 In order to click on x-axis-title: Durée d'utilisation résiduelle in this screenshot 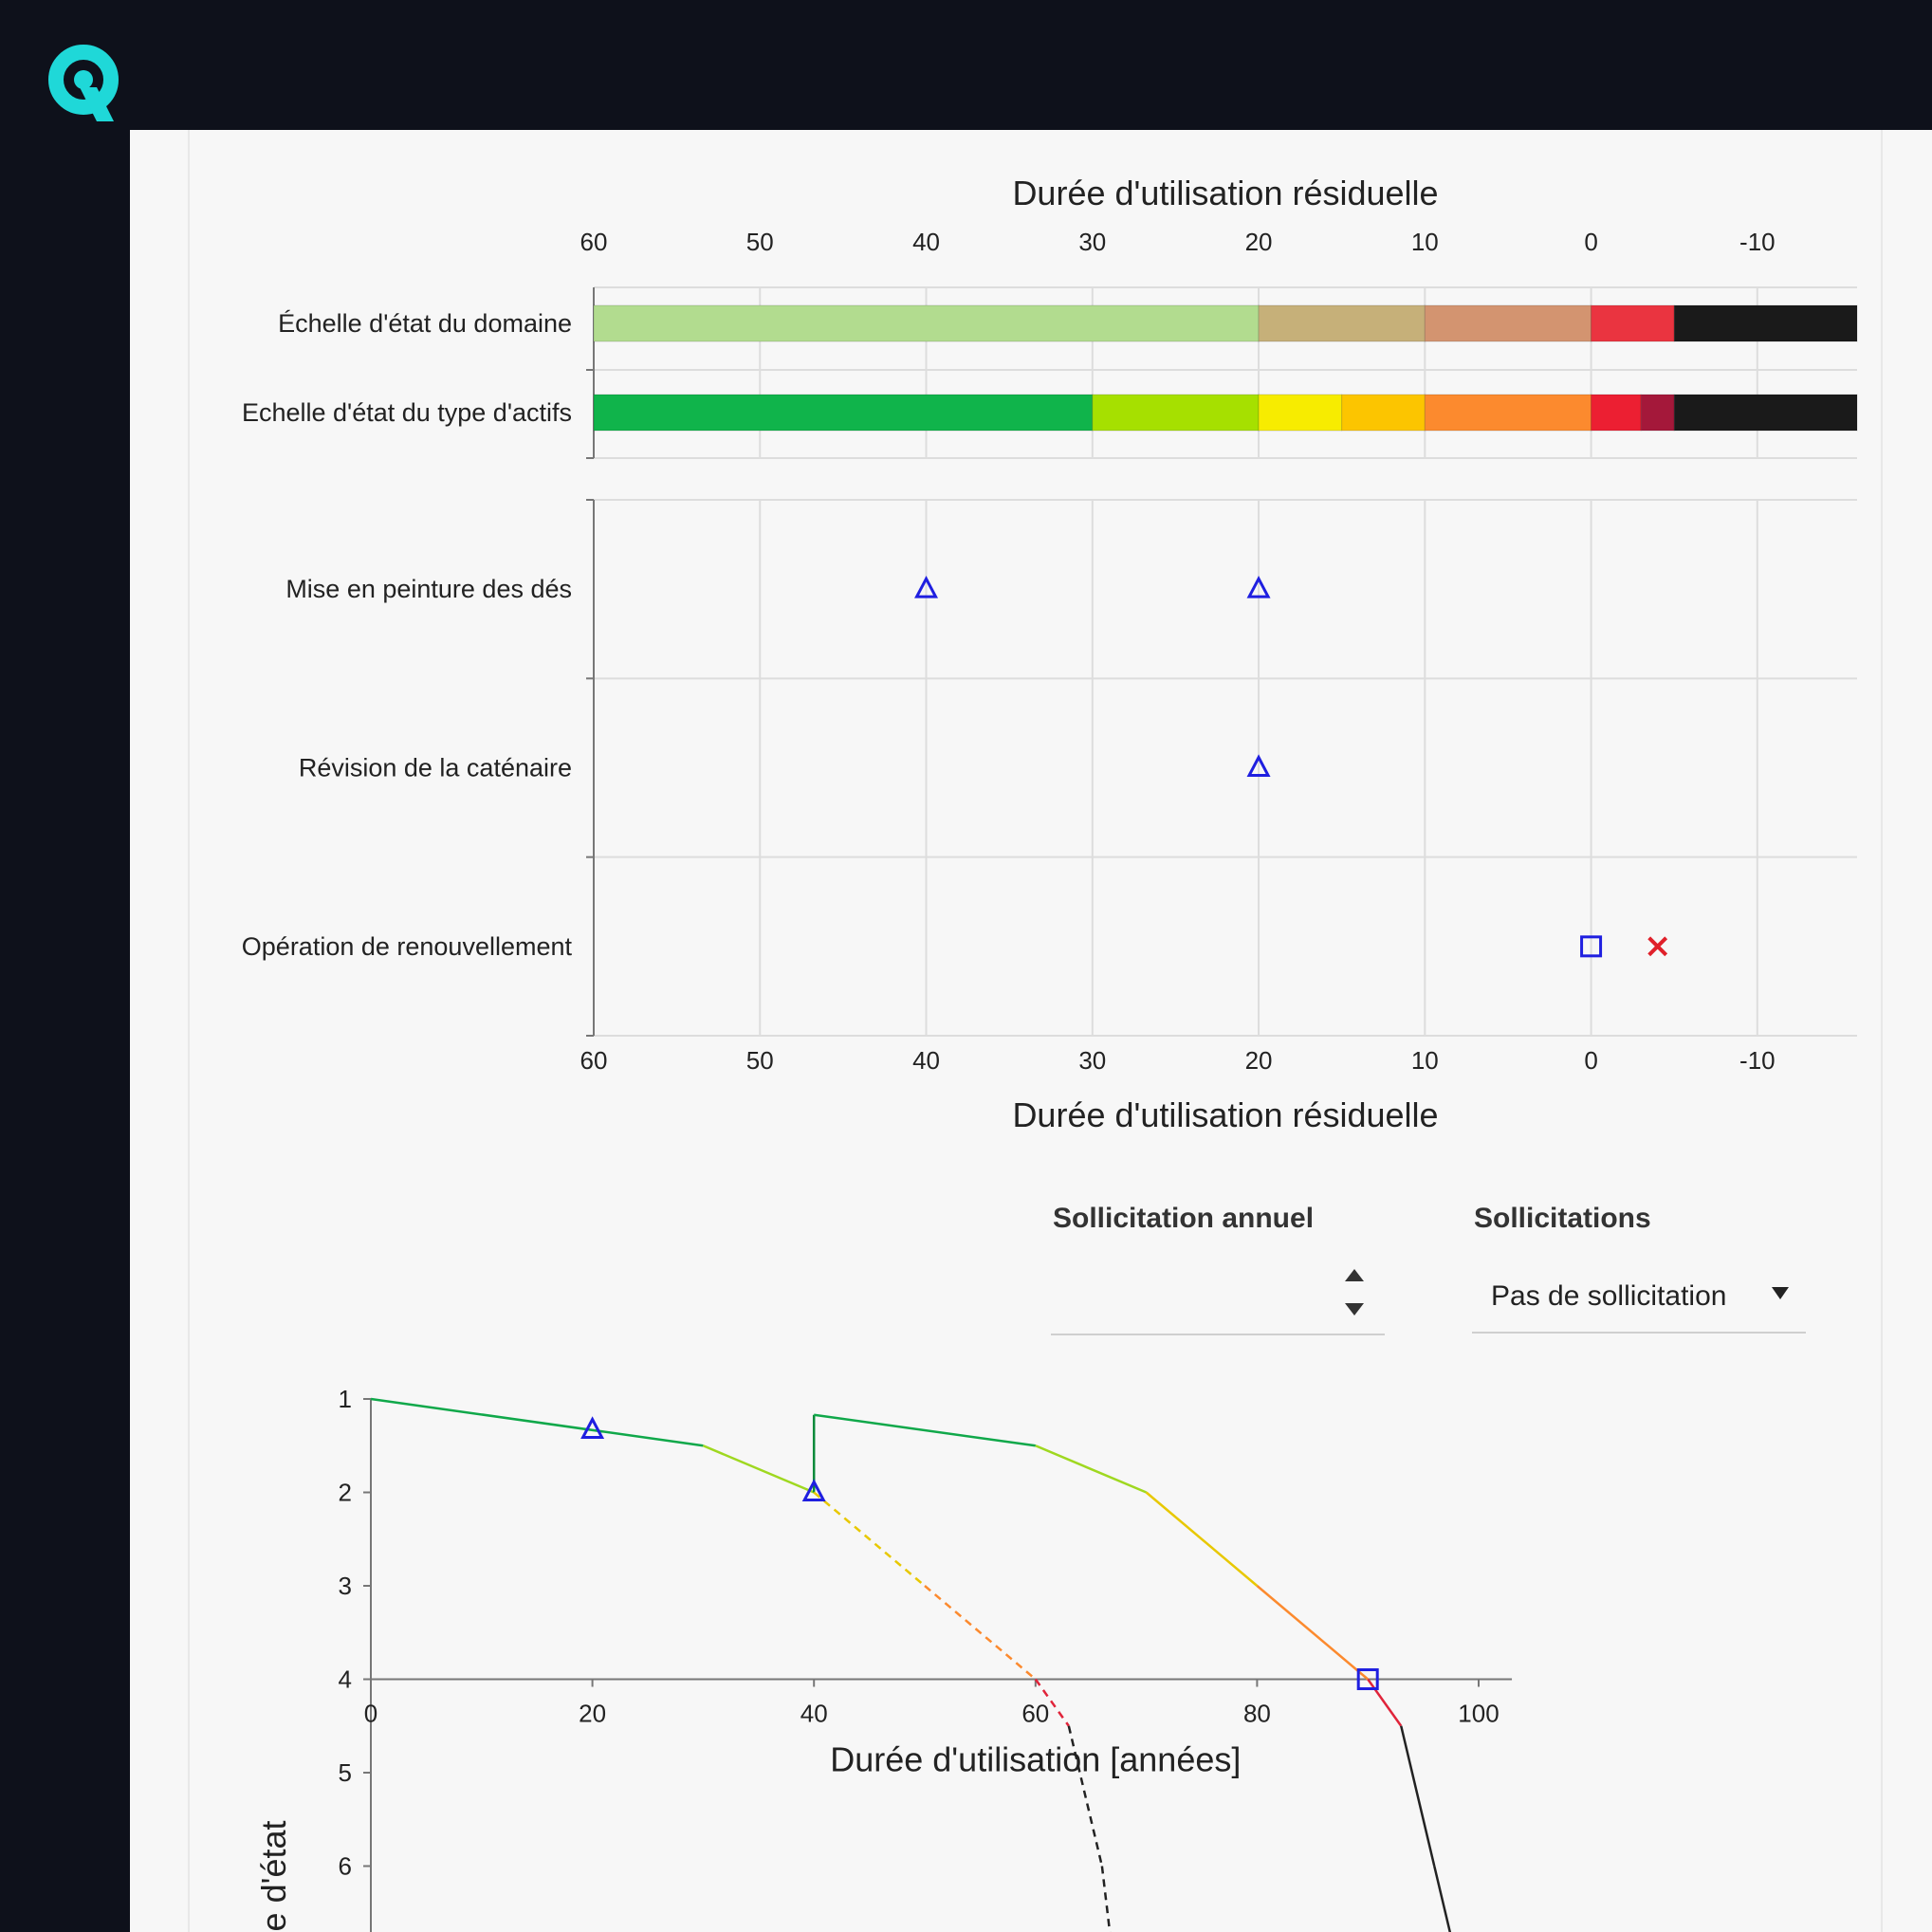, I will do `click(1225, 1114)`.